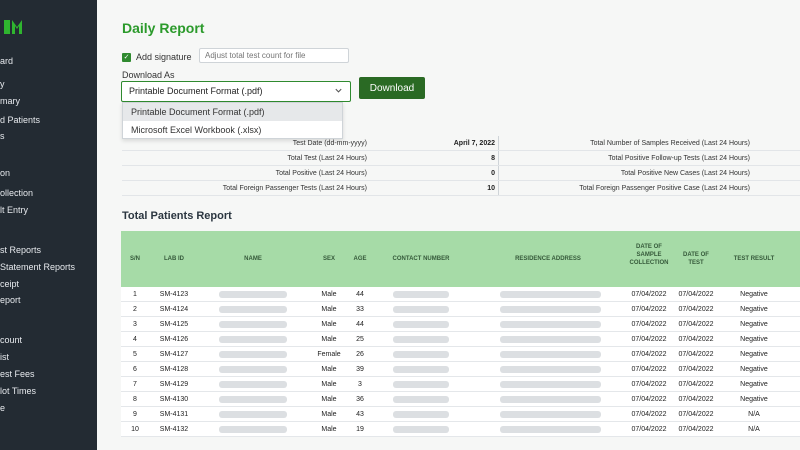 The image size is (800, 450). What do you see at coordinates (174, 309) in the screenshot?
I see `lab-id-cell: SM-4124` at bounding box center [174, 309].